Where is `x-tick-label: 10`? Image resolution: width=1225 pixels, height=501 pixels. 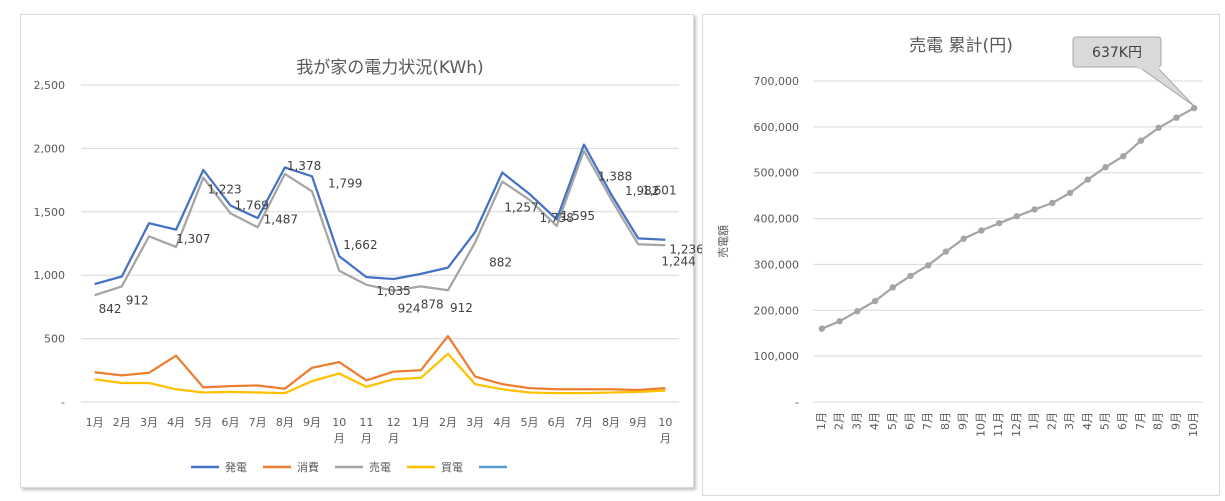 x-tick-label: 10 is located at coordinates (339, 422).